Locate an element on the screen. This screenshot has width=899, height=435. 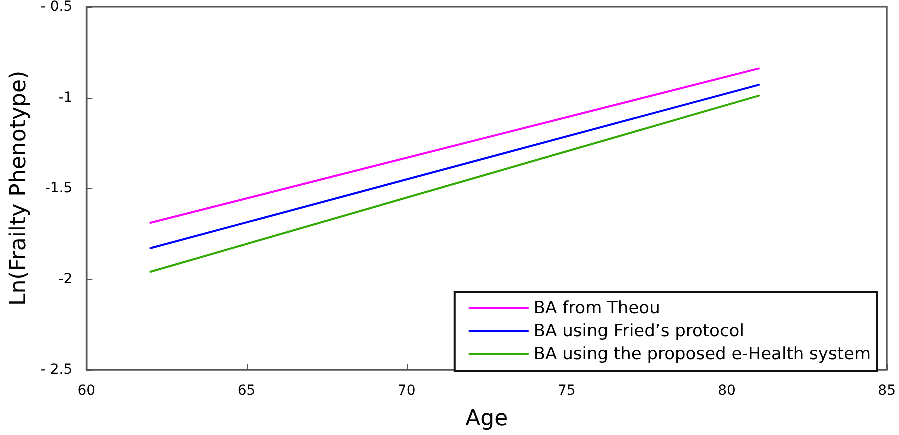
x-tick-label: 85 is located at coordinates (887, 391).